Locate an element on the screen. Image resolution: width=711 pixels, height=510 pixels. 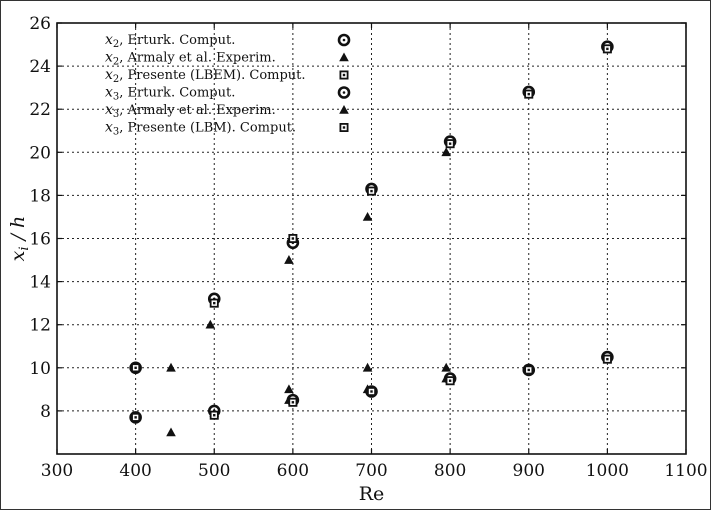
x-tick-label: 500 is located at coordinates (214, 471).